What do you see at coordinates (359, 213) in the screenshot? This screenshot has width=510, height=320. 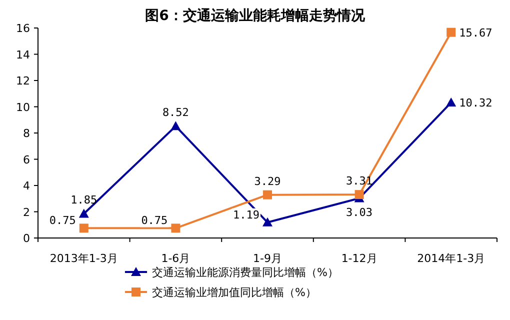 I see `data-label: 3.03` at bounding box center [359, 213].